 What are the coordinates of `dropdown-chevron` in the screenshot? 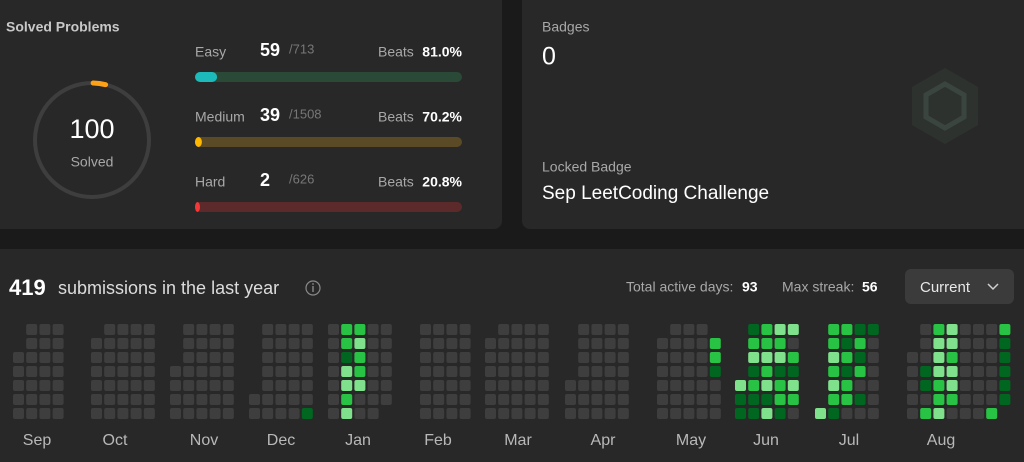 It's located at (993, 287).